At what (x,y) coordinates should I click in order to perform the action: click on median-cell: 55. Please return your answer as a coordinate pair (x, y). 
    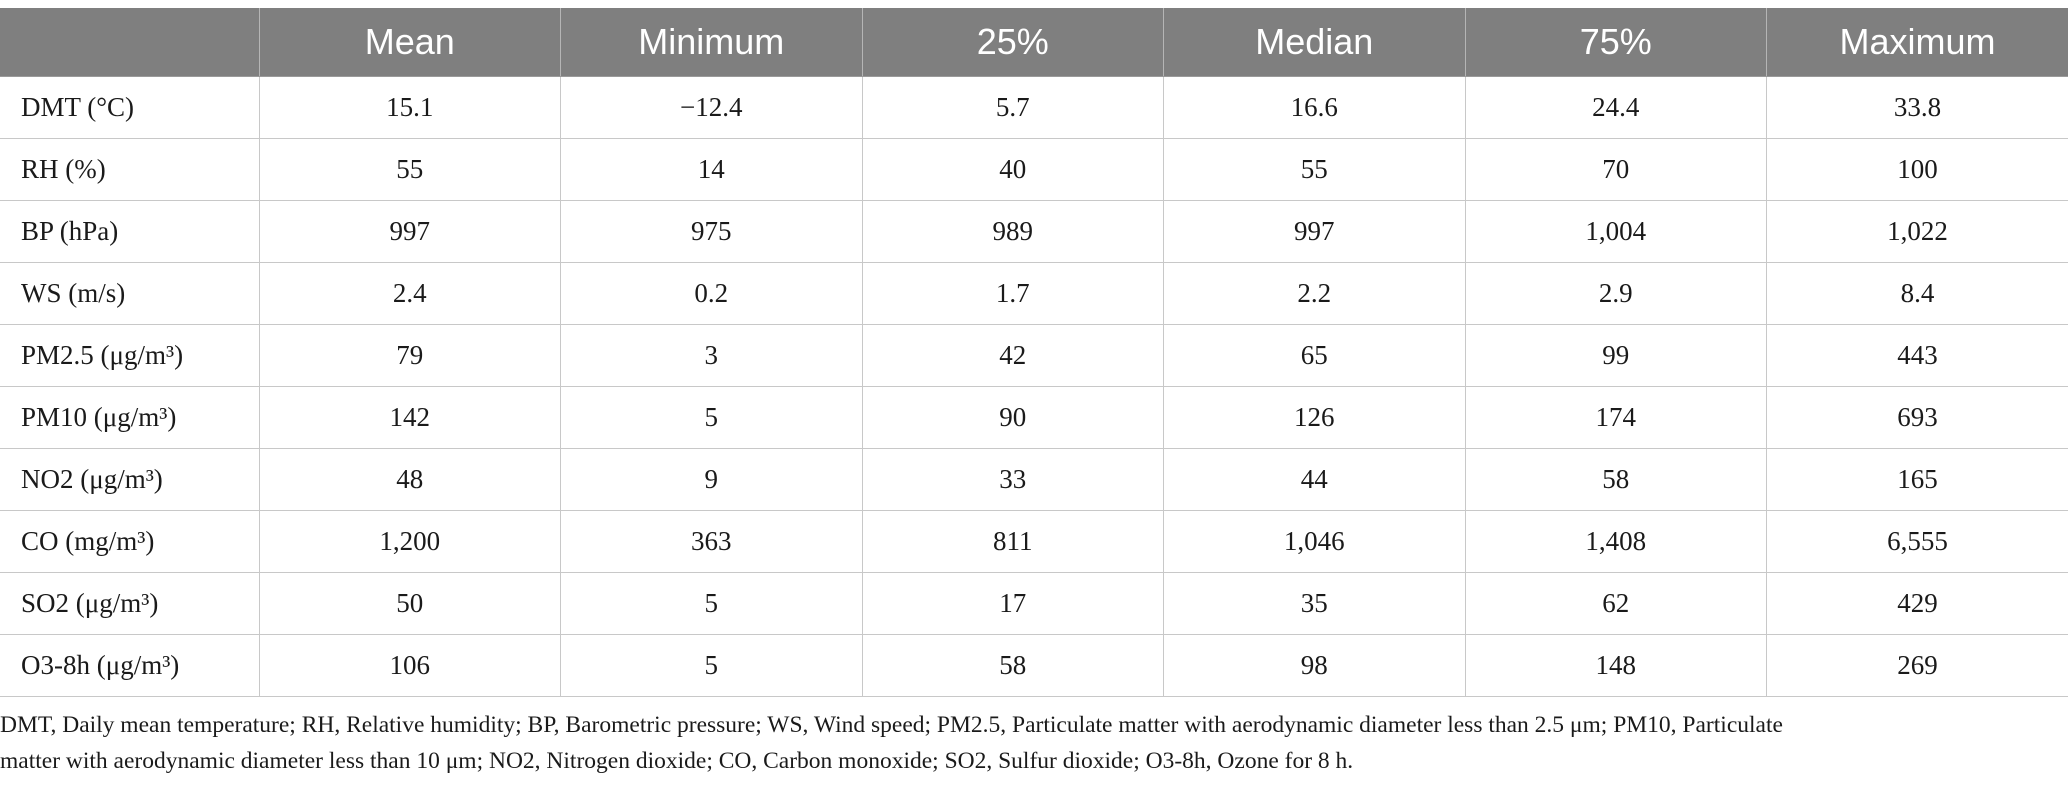
    Looking at the image, I should click on (1314, 169).